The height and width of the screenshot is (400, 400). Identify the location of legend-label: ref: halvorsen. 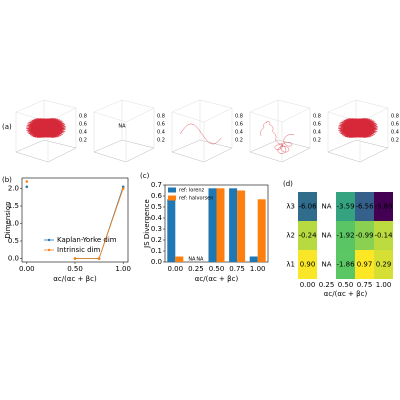
(196, 199).